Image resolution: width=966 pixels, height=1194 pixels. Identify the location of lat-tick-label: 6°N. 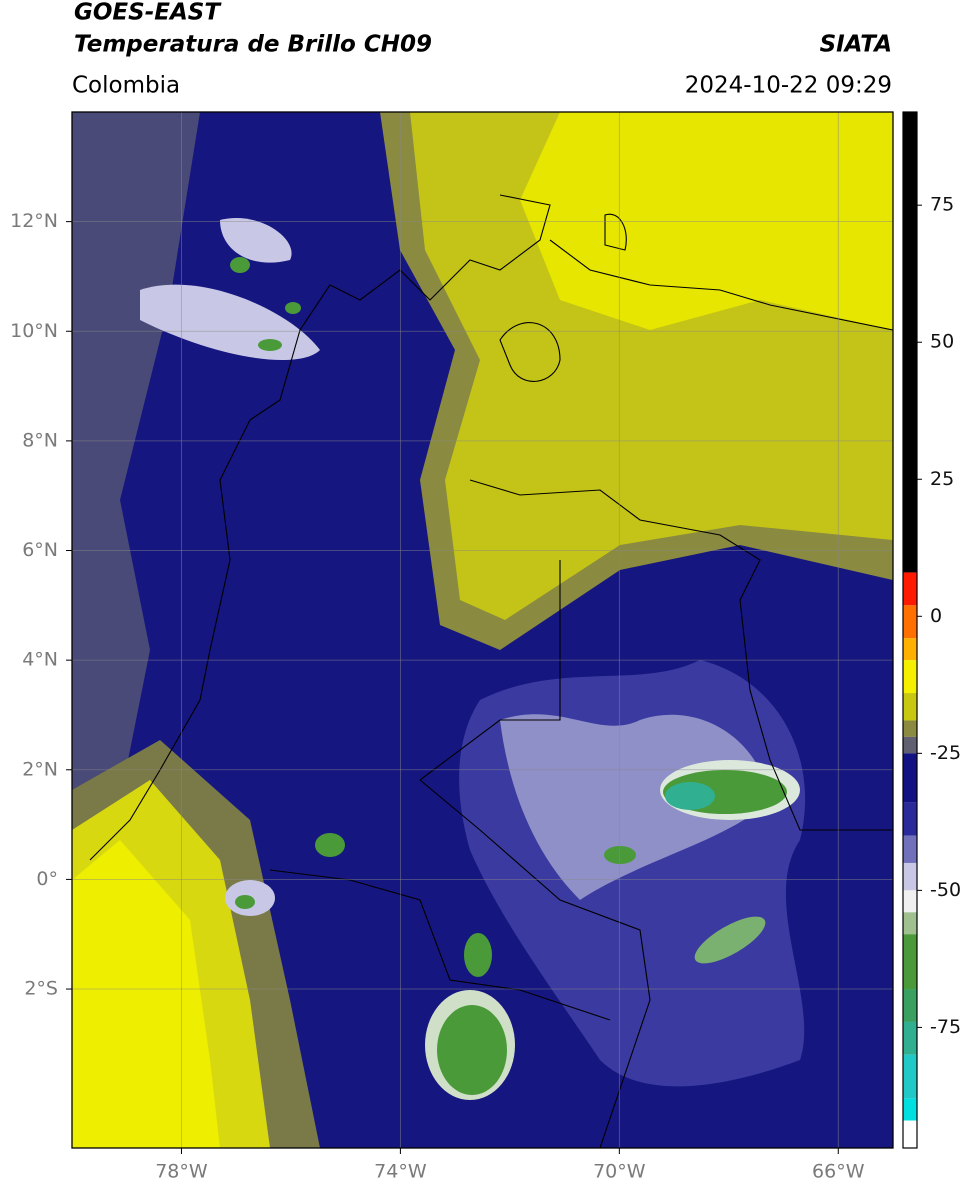
(40, 550).